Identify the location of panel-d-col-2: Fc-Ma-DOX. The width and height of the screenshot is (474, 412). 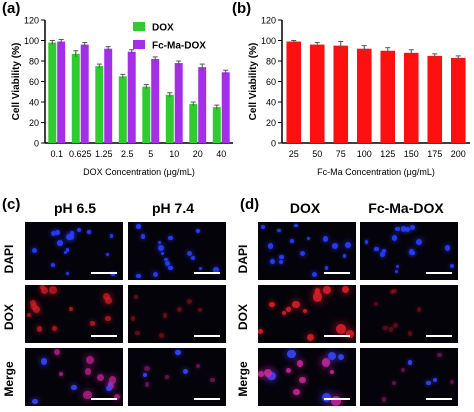
(406, 208).